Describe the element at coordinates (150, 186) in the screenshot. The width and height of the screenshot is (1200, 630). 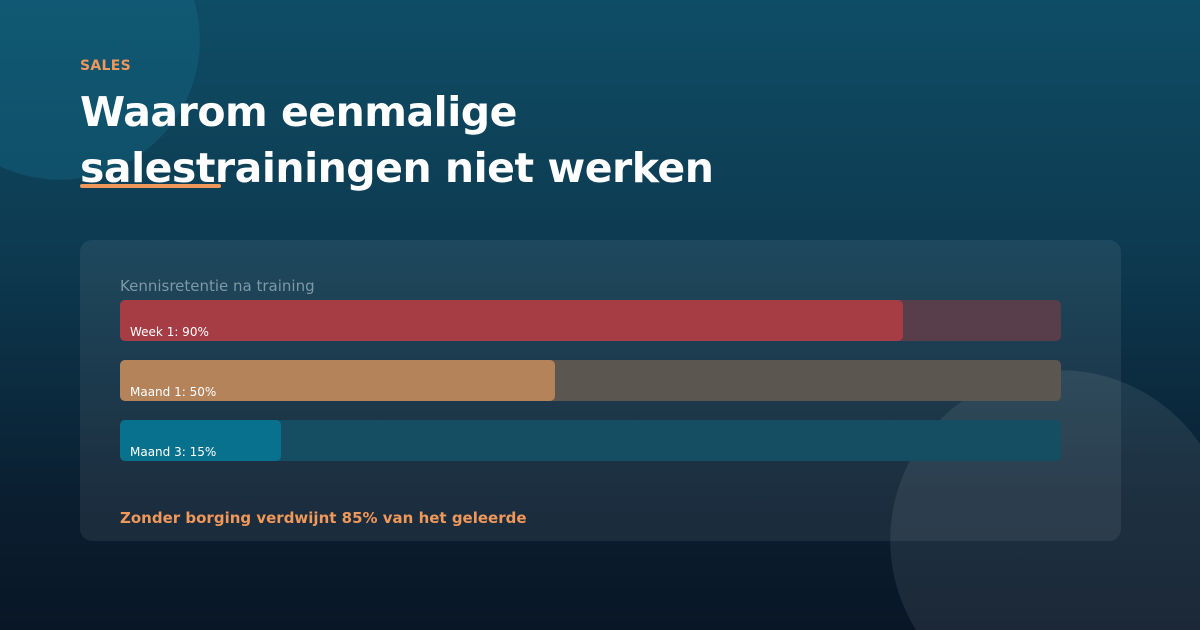
I see `title-underline` at that location.